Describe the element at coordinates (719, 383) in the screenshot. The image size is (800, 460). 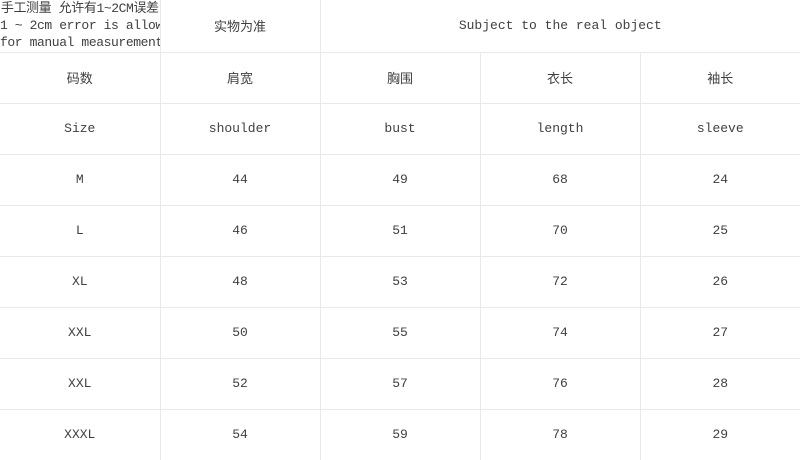
I see `sleeve-value: 28` at that location.